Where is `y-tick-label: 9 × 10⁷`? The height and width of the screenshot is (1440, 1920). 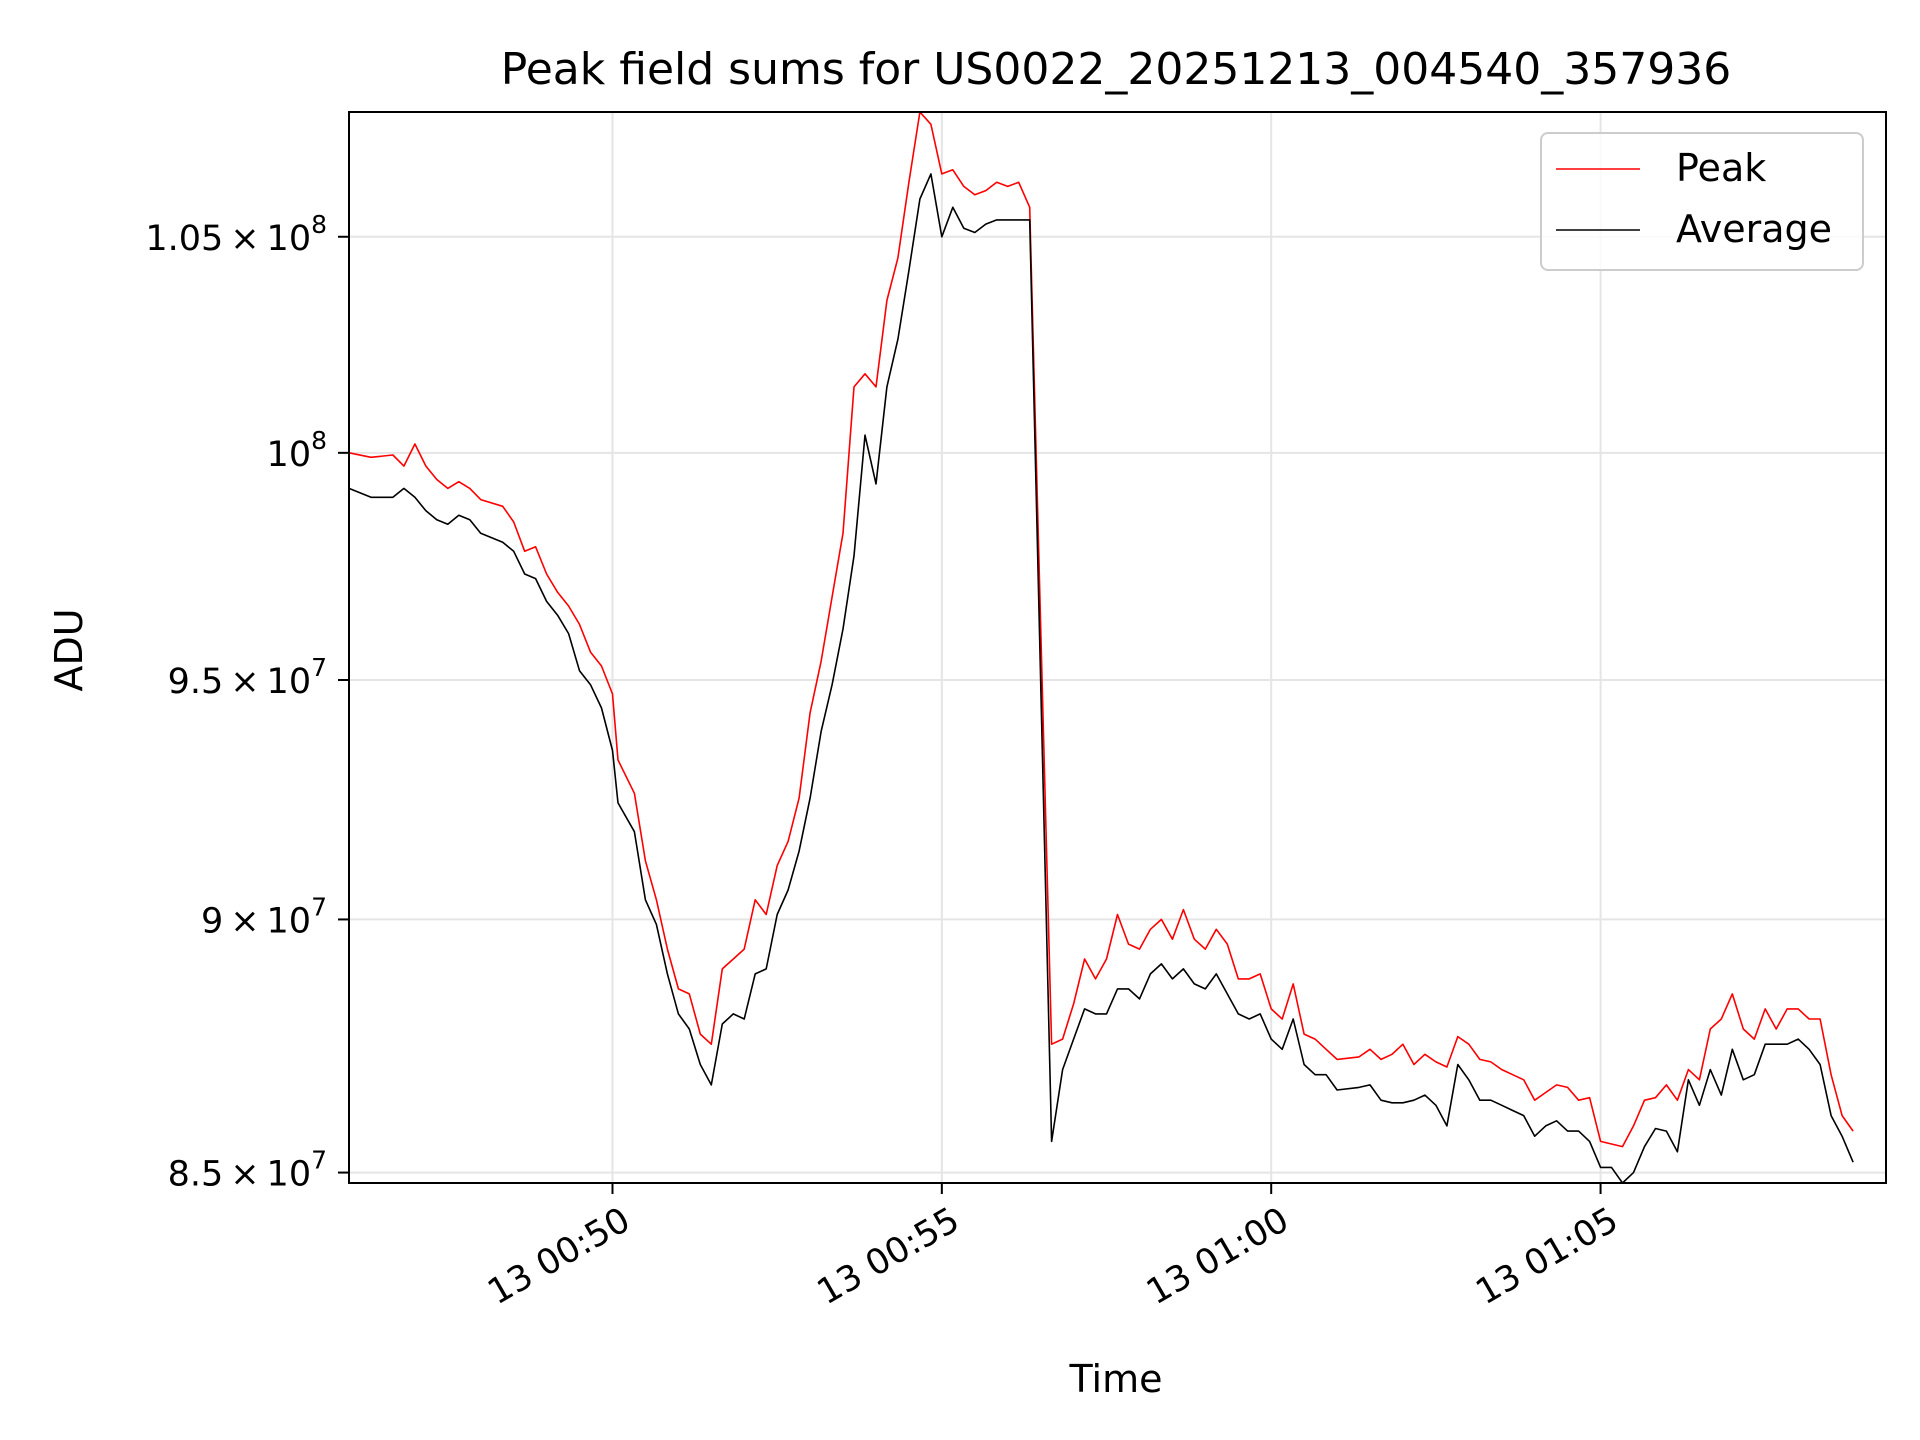 y-tick-label: 9 × 10⁷ is located at coordinates (264, 916).